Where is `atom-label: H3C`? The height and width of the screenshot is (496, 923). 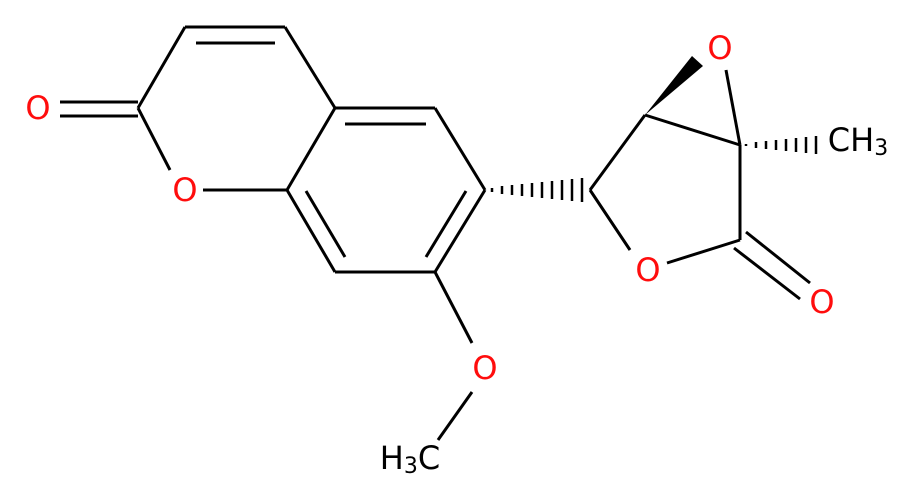 atom-label: H3C is located at coordinates (410, 459).